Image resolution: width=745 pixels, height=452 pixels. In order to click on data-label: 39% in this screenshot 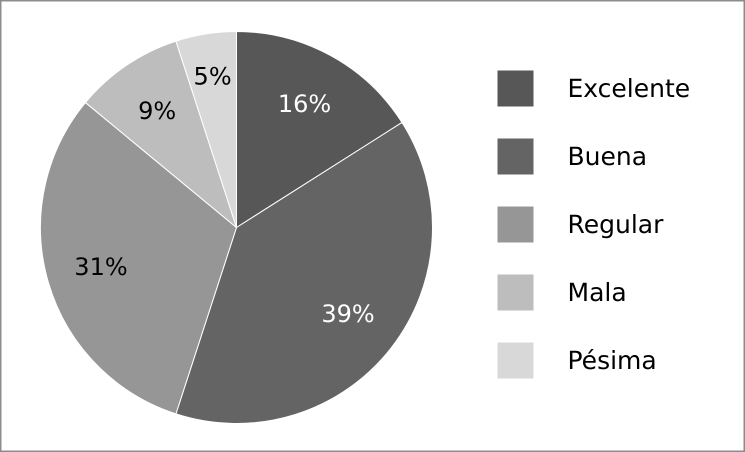, I will do `click(348, 314)`.